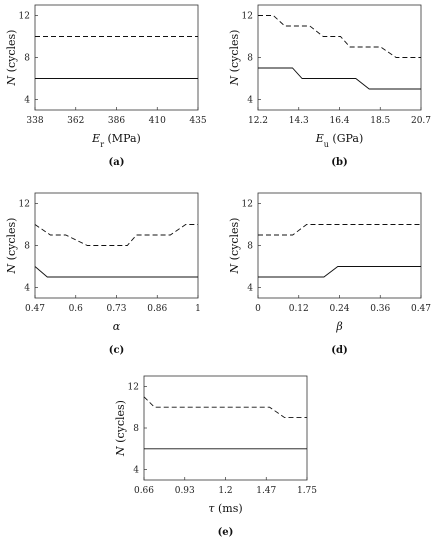 This screenshot has width=433, height=550. Describe the element at coordinates (299, 309) in the screenshot. I see `x-tick-label: 0.12` at that location.